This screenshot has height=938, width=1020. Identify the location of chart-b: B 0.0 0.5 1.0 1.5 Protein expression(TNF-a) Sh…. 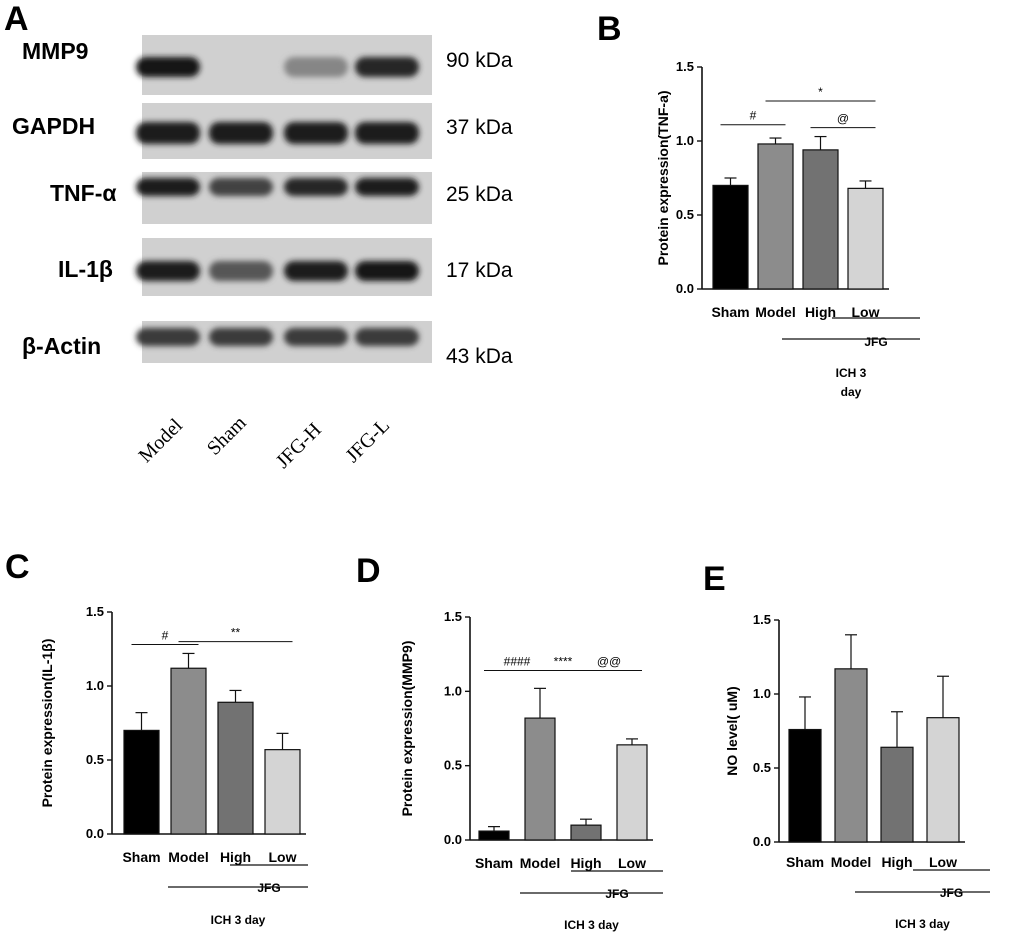
(758, 204).